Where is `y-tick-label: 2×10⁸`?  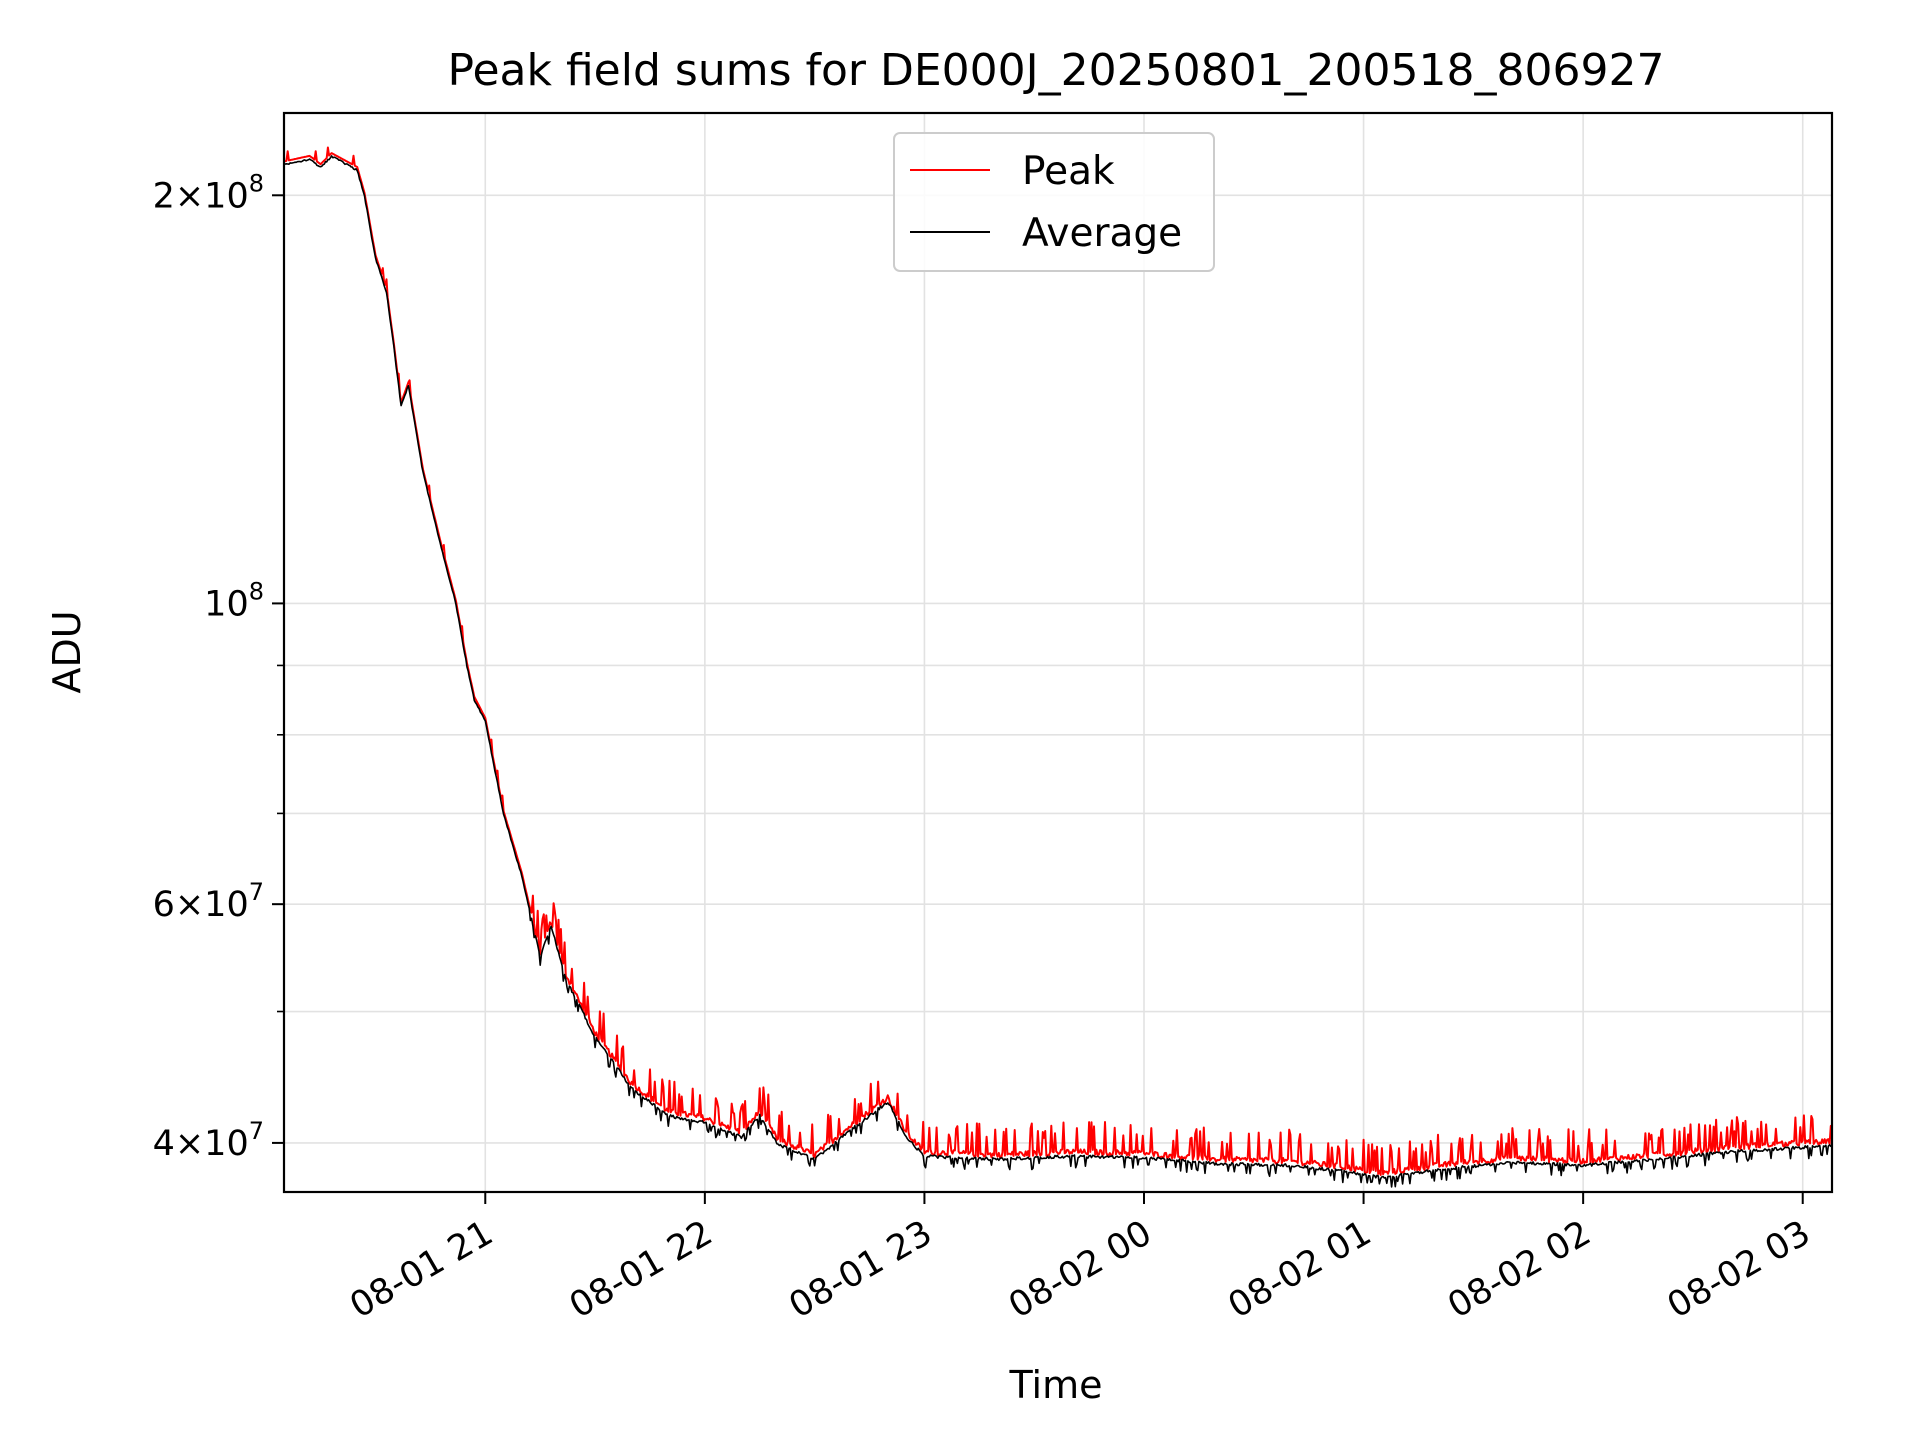 y-tick-label: 2×10⁸ is located at coordinates (208, 192).